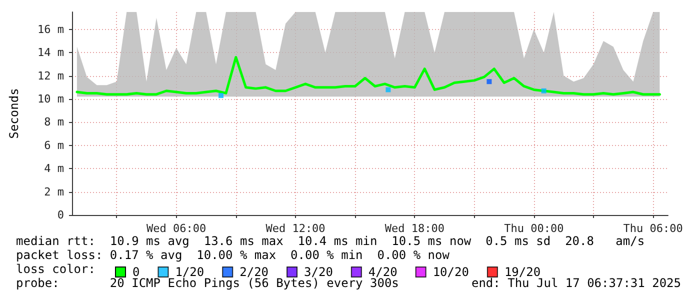 The image size is (697, 297). Describe the element at coordinates (233, 255) in the screenshot. I see `text: packet loss: 0.17 % avg 10.00 % max 0.00 % min 0.00 % now` at that location.